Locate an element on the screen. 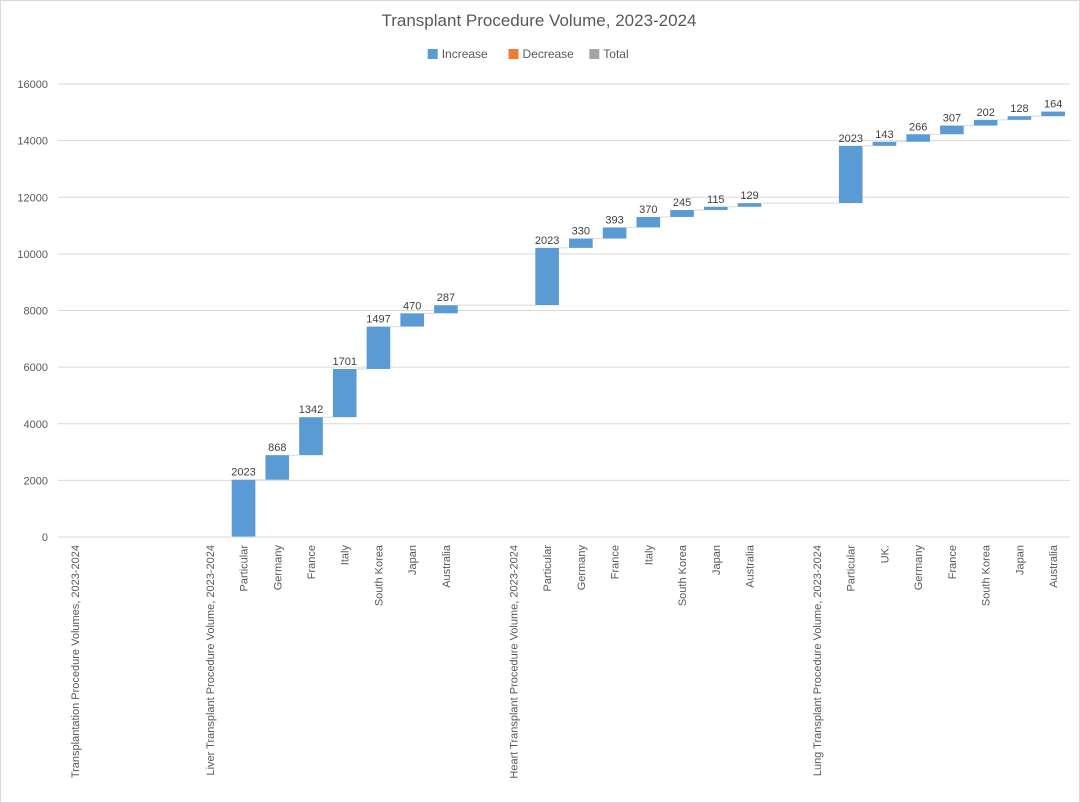 This screenshot has height=803, width=1080. chart-title: Transplant Procedure Volume, 2023-2024 is located at coordinates (538, 20).